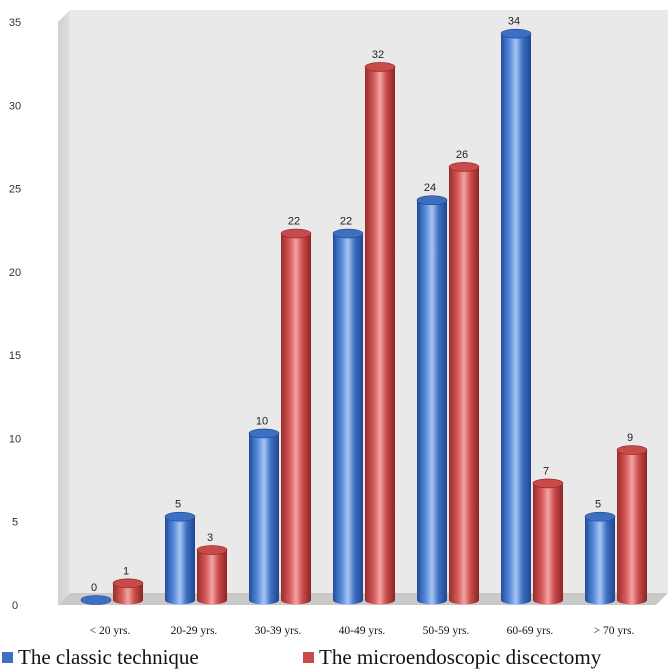  What do you see at coordinates (630, 438) in the screenshot?
I see `data-label: 9` at bounding box center [630, 438].